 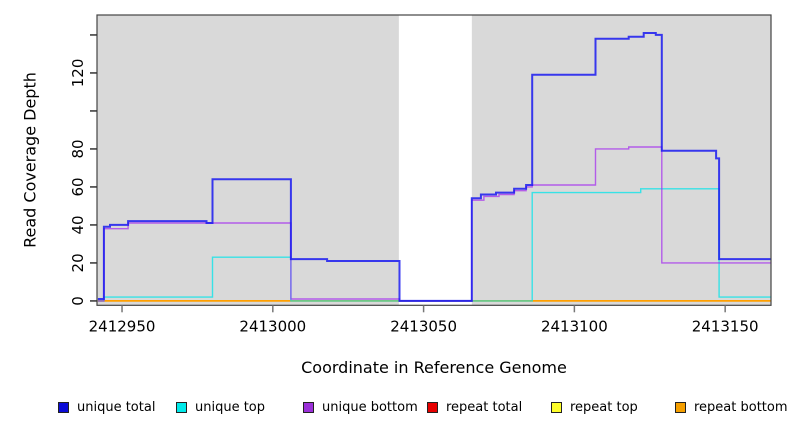 I want to click on legend-label: unique top, so click(x=230, y=407).